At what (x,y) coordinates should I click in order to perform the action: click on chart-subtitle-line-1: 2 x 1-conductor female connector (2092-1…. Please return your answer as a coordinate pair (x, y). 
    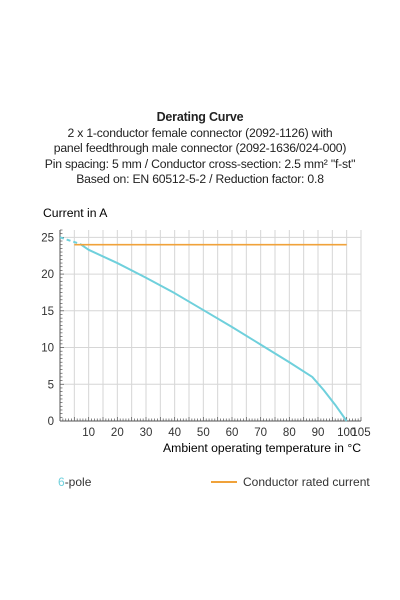
    Looking at the image, I should click on (200, 132).